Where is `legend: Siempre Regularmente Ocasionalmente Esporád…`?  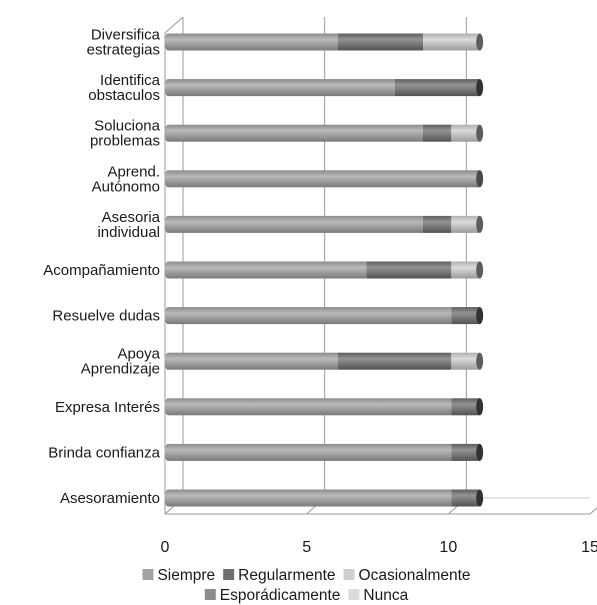
legend: Siempre Regularmente Ocasionalmente Esporád… is located at coordinates (306, 585).